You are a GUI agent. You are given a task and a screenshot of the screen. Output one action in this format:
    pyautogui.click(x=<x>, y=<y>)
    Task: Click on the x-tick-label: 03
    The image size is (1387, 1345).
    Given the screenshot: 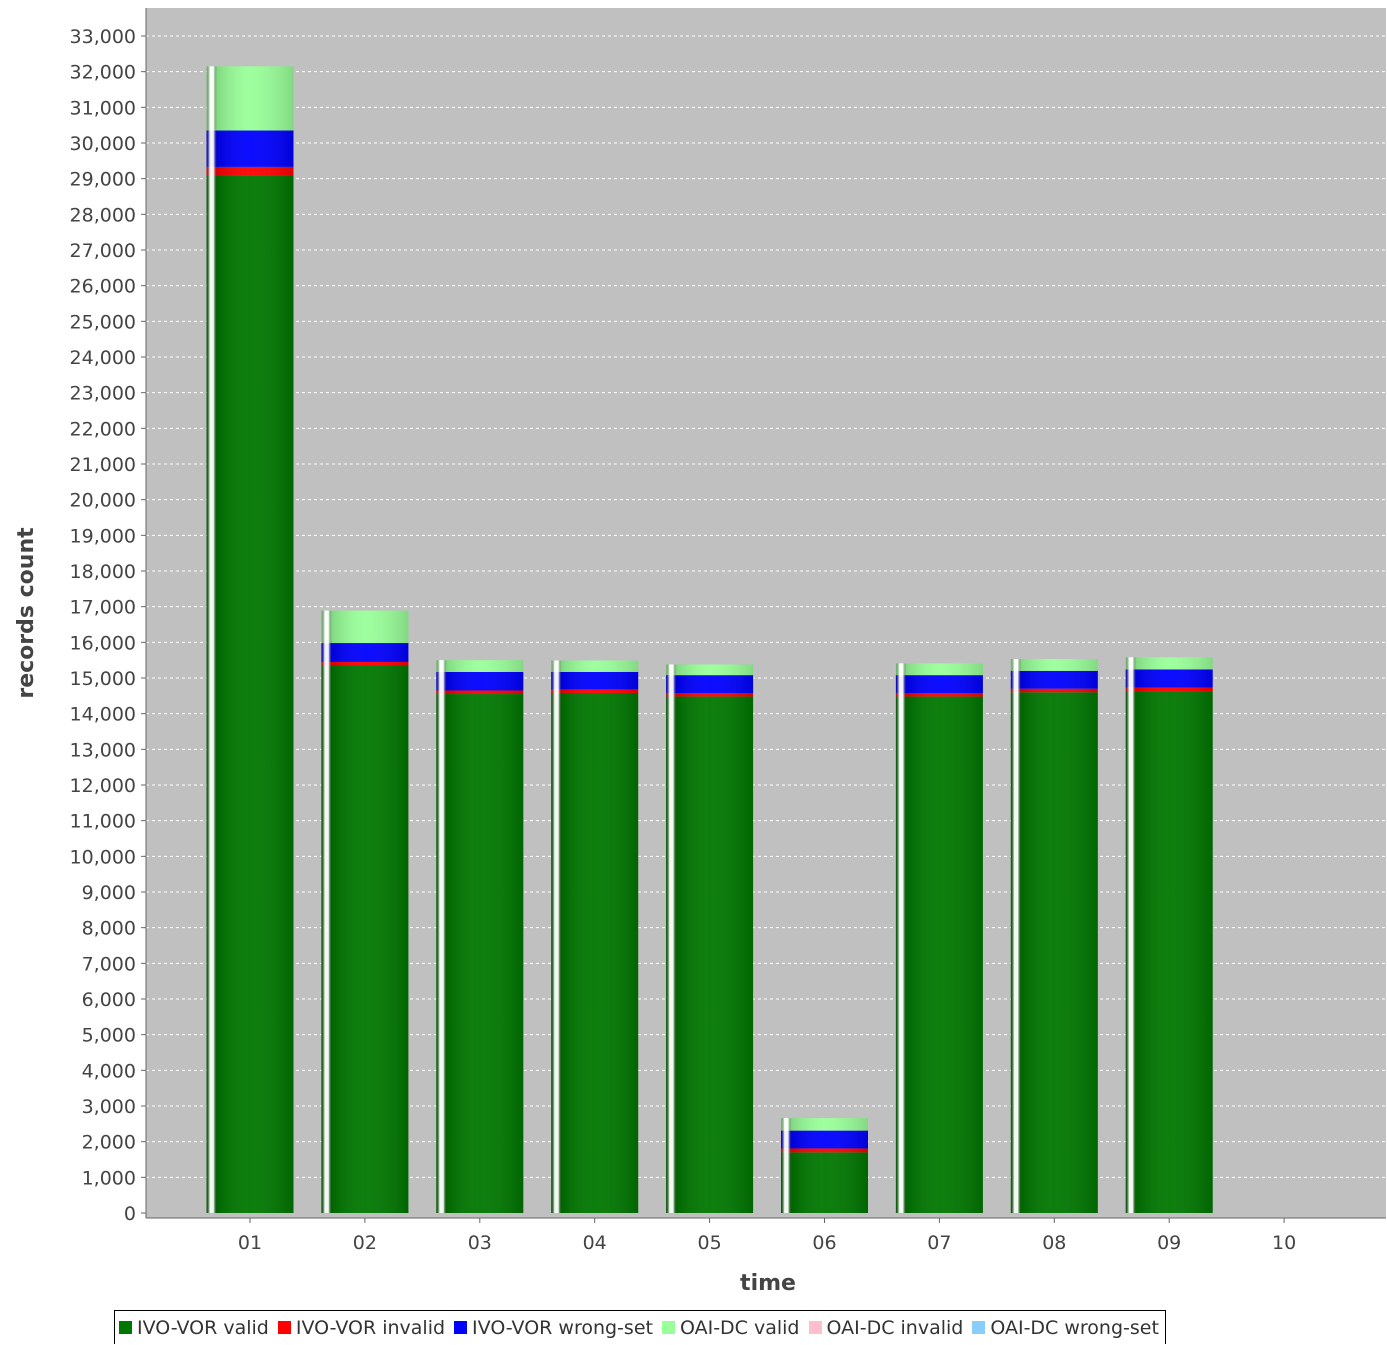 What is the action you would take?
    pyautogui.click(x=480, y=1243)
    